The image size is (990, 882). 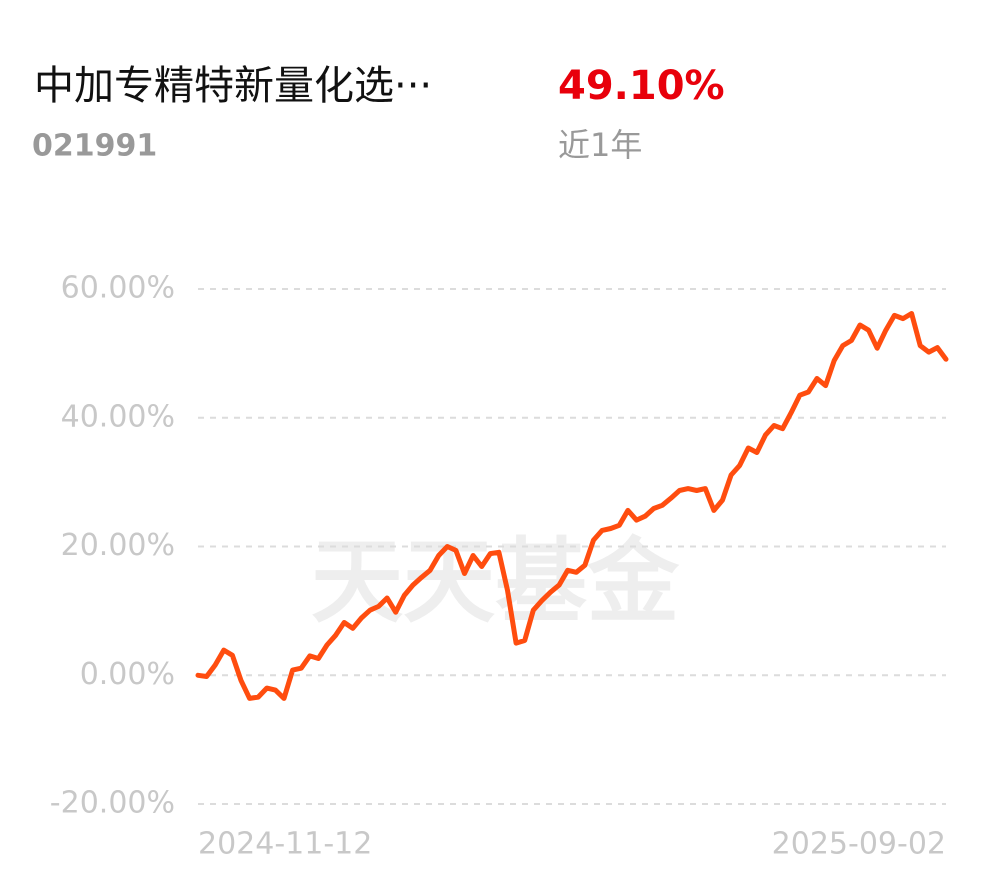 What do you see at coordinates (118, 545) in the screenshot?
I see `y-tick-label: 20.00%` at bounding box center [118, 545].